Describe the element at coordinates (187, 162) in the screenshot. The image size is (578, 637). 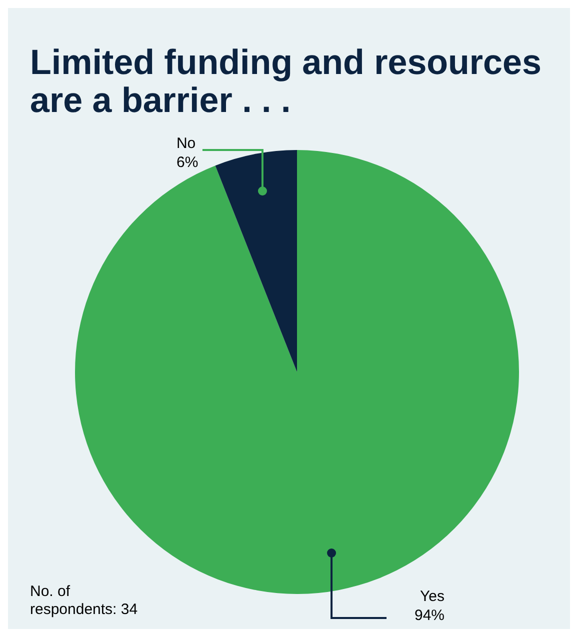
I see `data-label: 6%` at that location.